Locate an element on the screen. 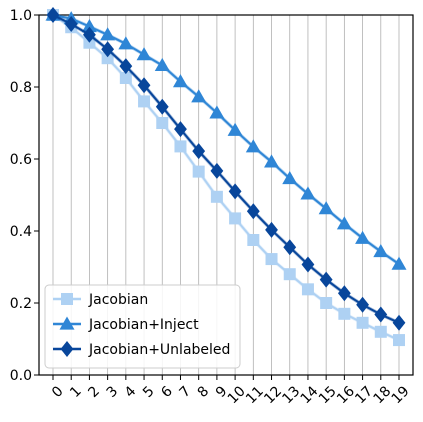 The width and height of the screenshot is (423, 422). y-tick-label: 0.4 is located at coordinates (21, 232).